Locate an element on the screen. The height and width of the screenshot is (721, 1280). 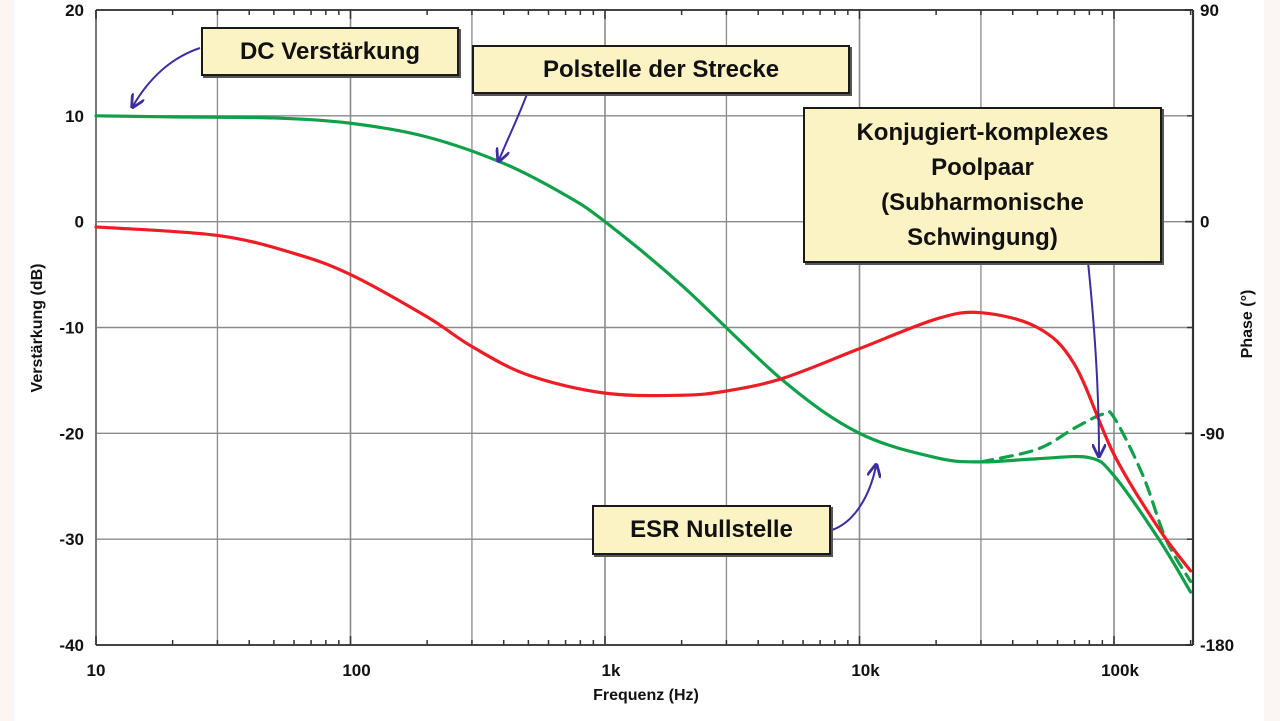
y-tick-label: 20 is located at coordinates (74, 10).